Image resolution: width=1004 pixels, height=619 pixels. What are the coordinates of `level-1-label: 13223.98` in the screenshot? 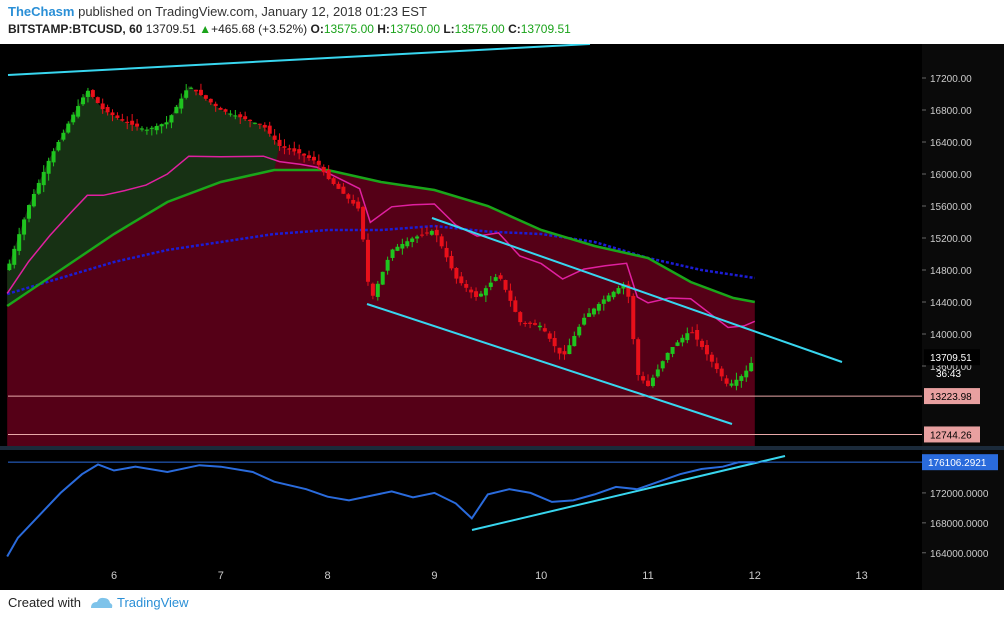 It's located at (951, 397).